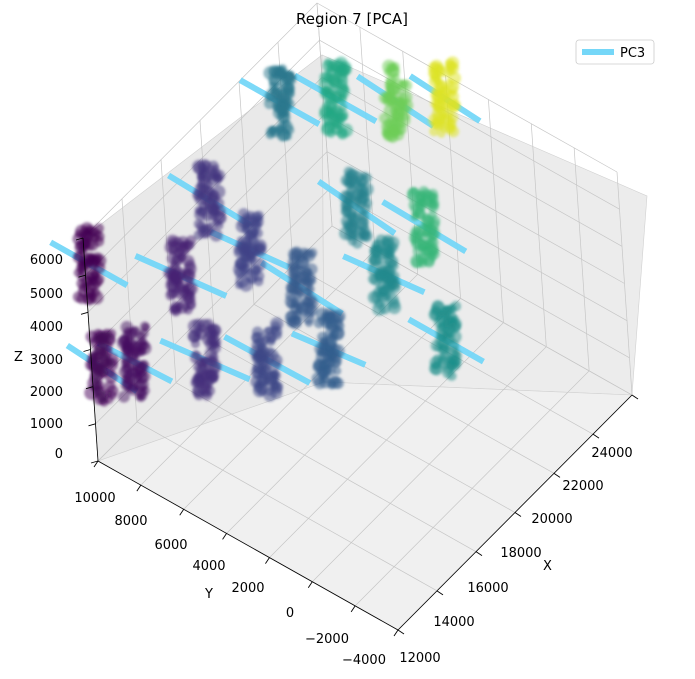 This screenshot has height=679, width=695. Describe the element at coordinates (46, 424) in the screenshot. I see `z-tick-label: 1000` at that location.